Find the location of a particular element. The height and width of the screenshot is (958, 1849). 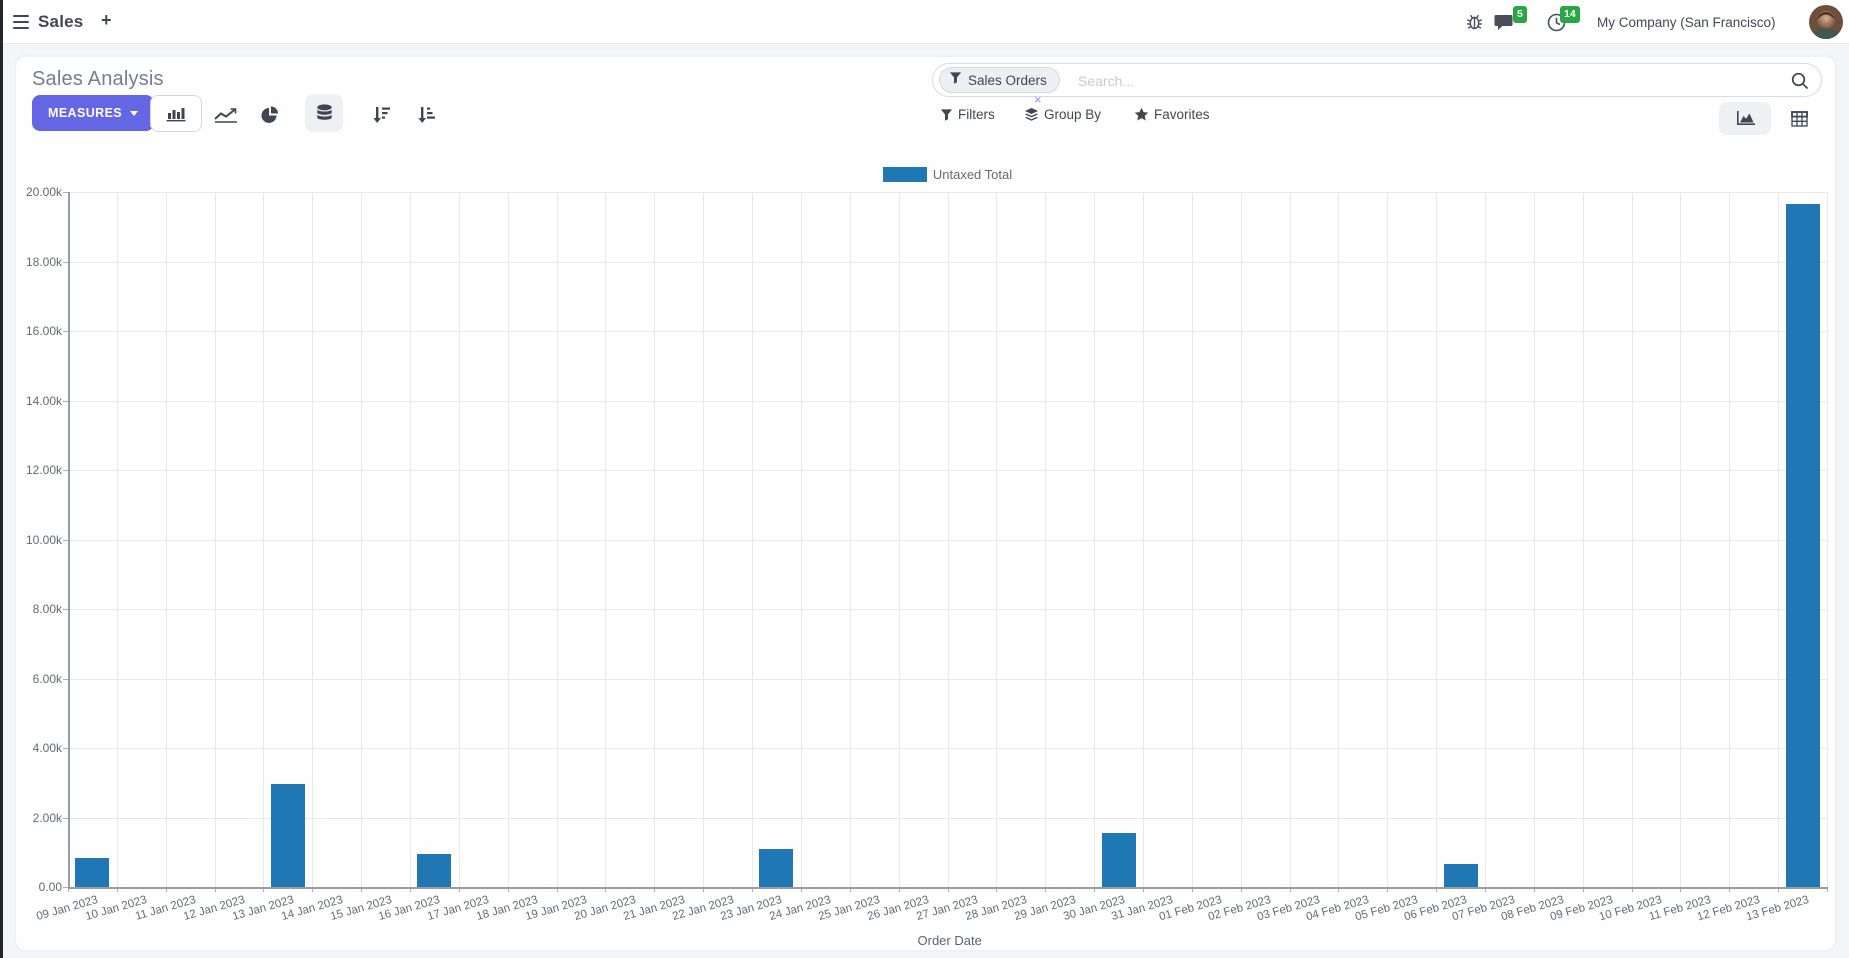

measures-button: MEASURES is located at coordinates (93, 113).